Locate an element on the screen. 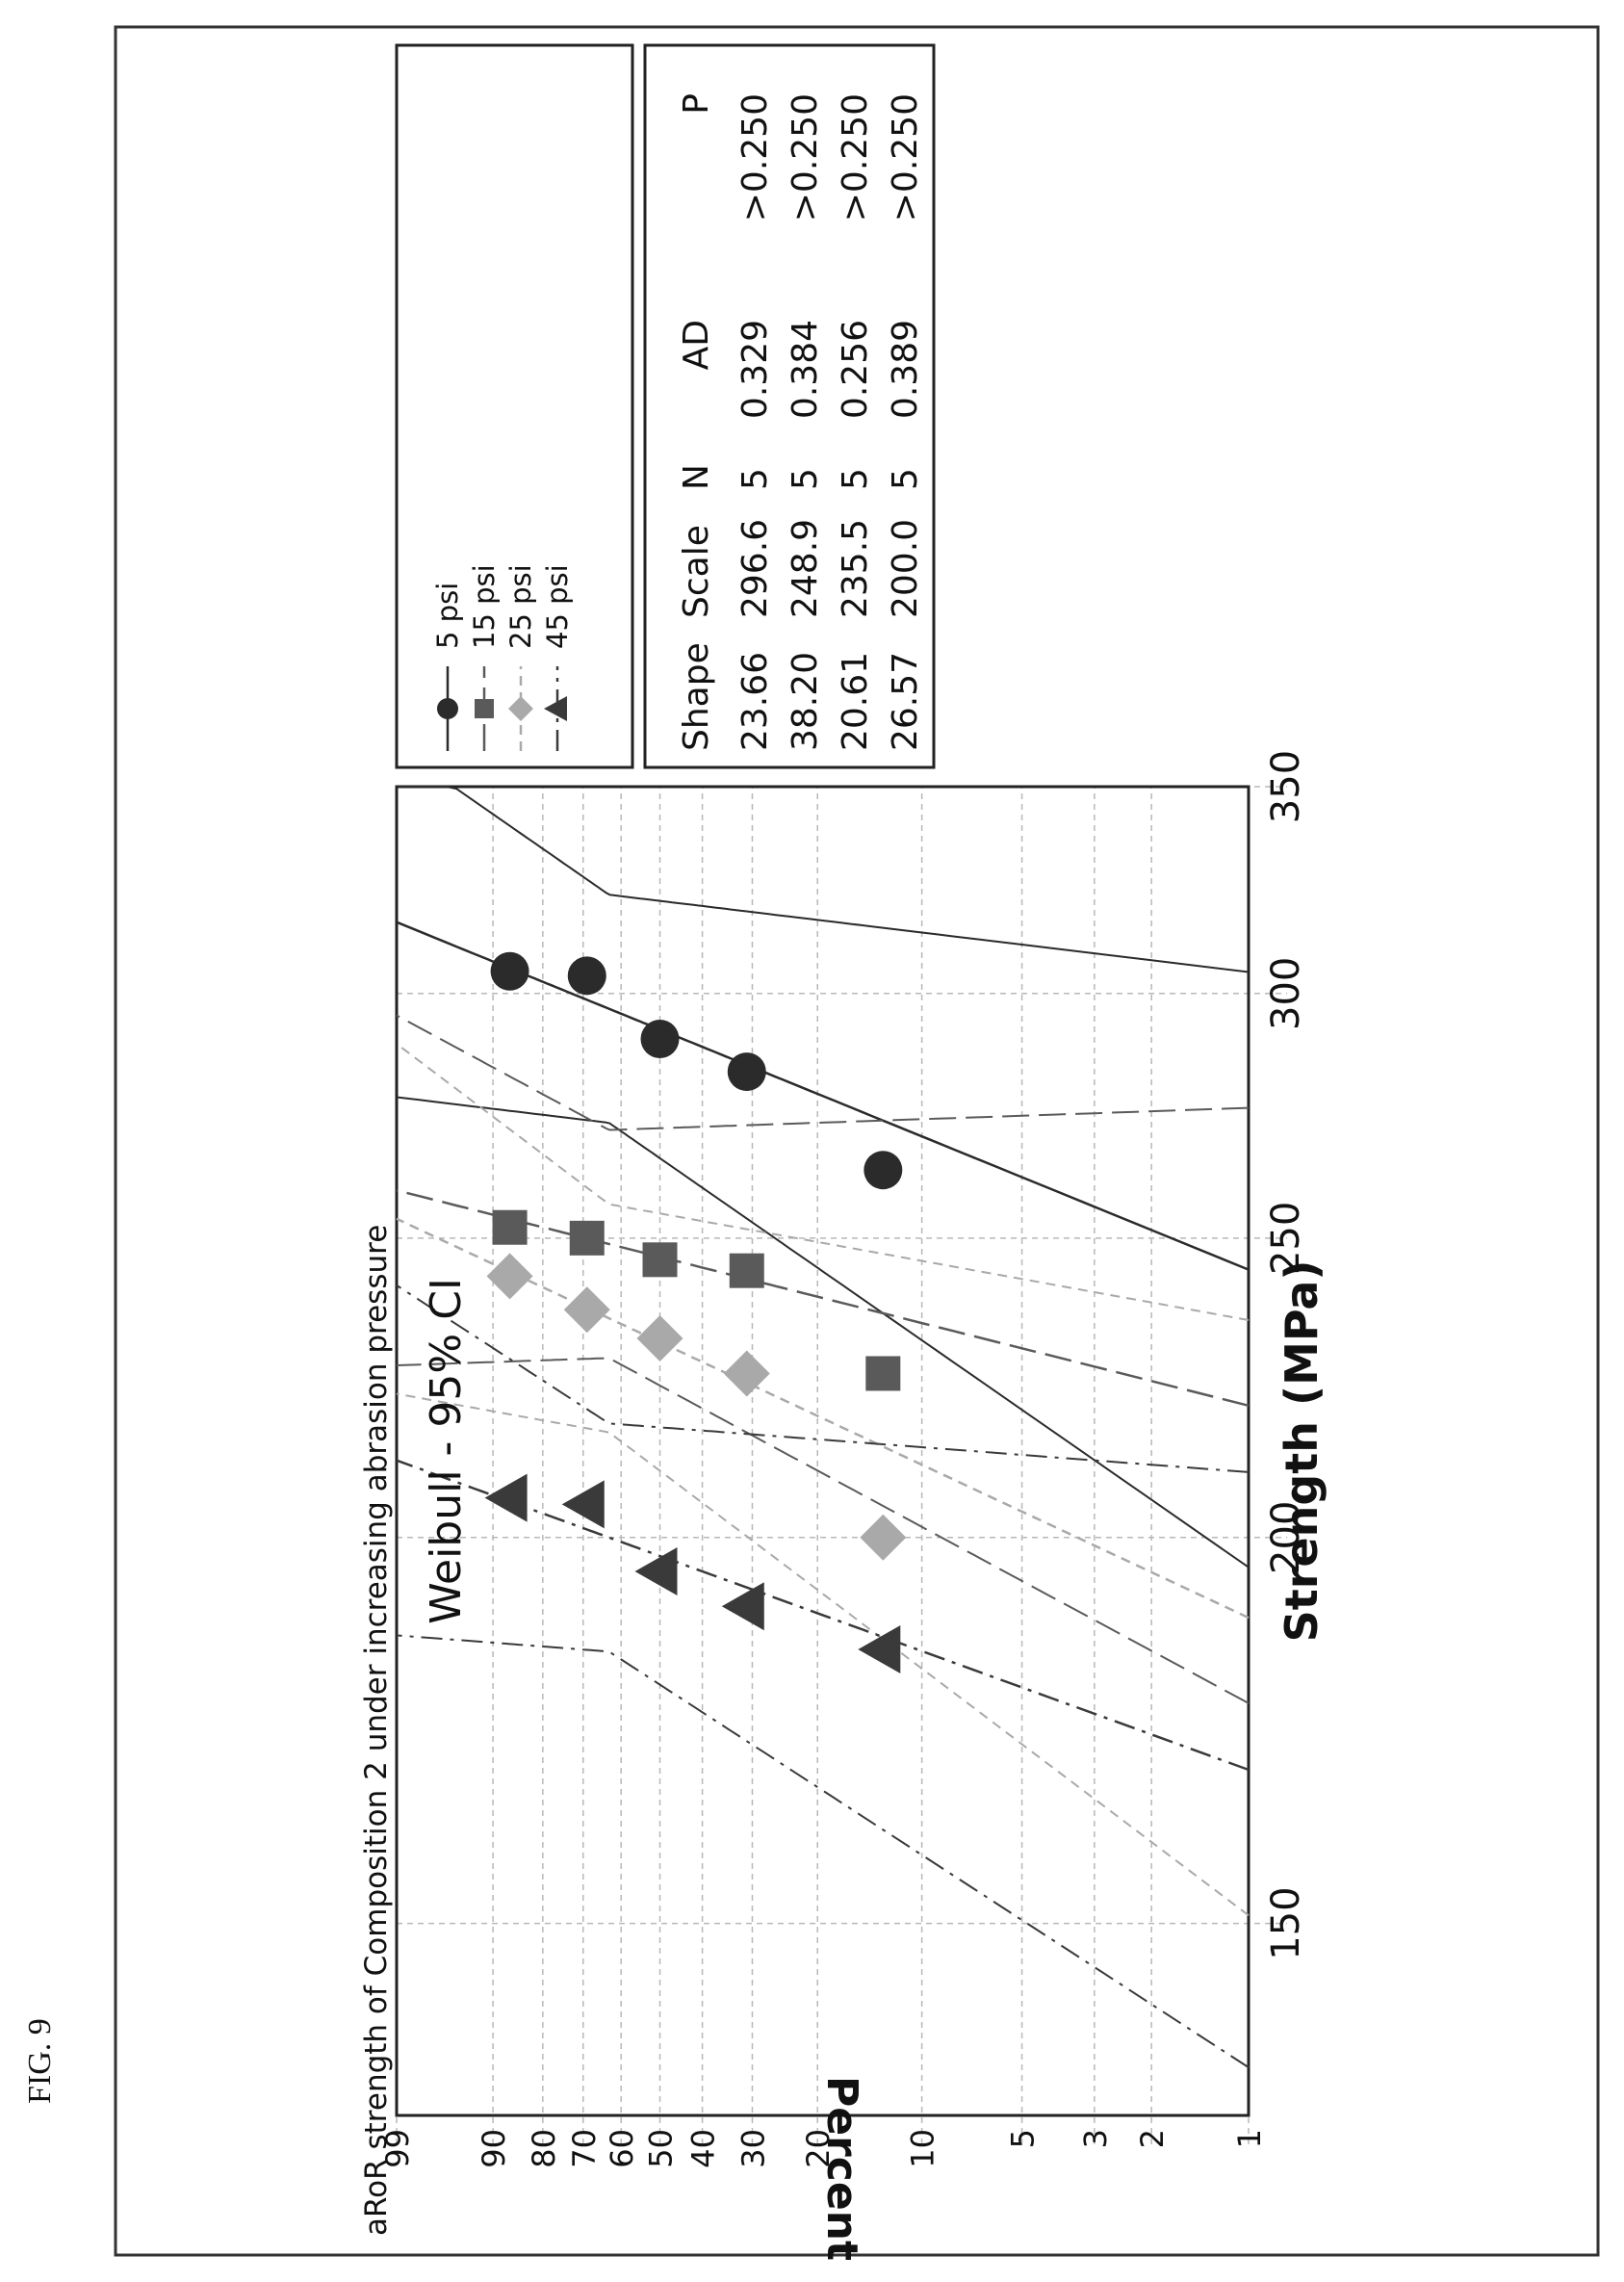  x-tick-label: 300 is located at coordinates (1286, 994).